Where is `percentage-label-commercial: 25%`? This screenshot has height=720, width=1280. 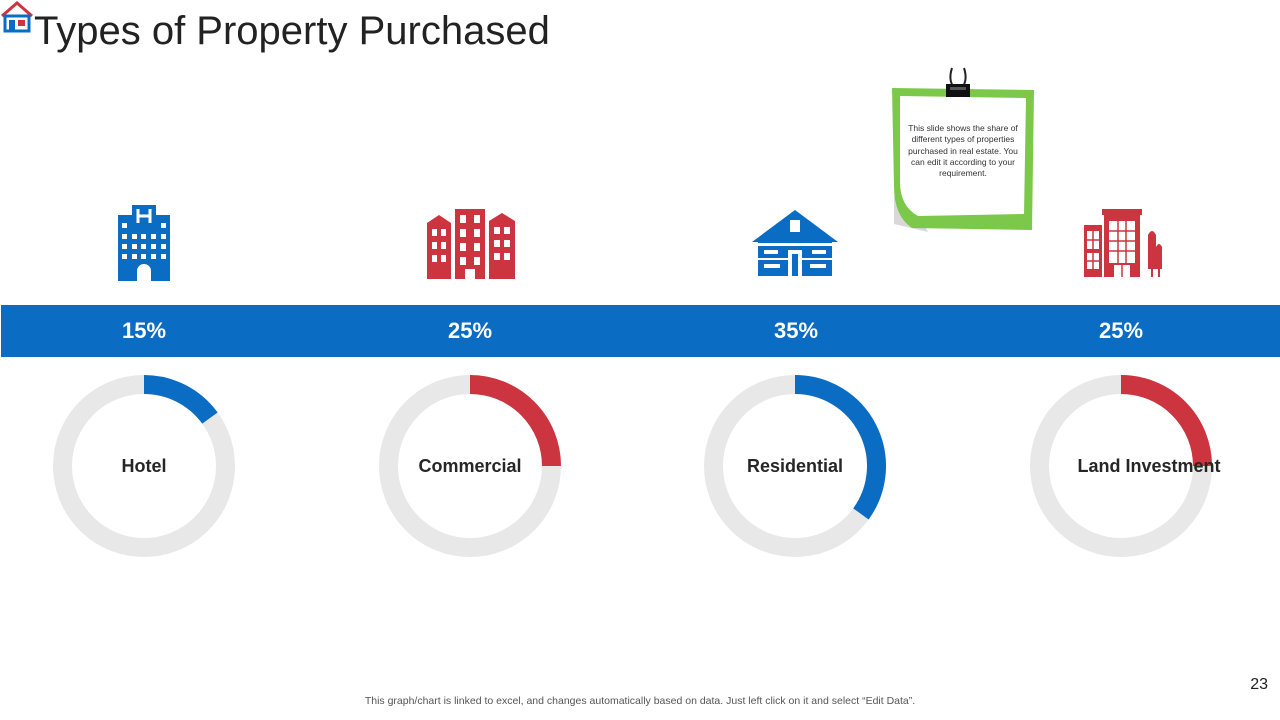 percentage-label-commercial: 25% is located at coordinates (470, 330).